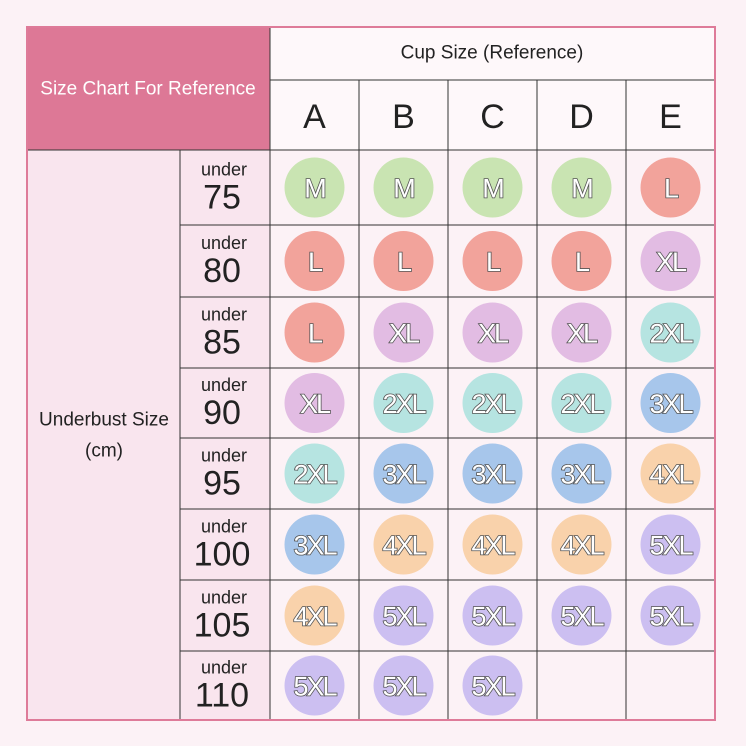 The image size is (746, 746). Describe the element at coordinates (492, 53) in the screenshot. I see `column-header: Cup Size (Reference)` at that location.